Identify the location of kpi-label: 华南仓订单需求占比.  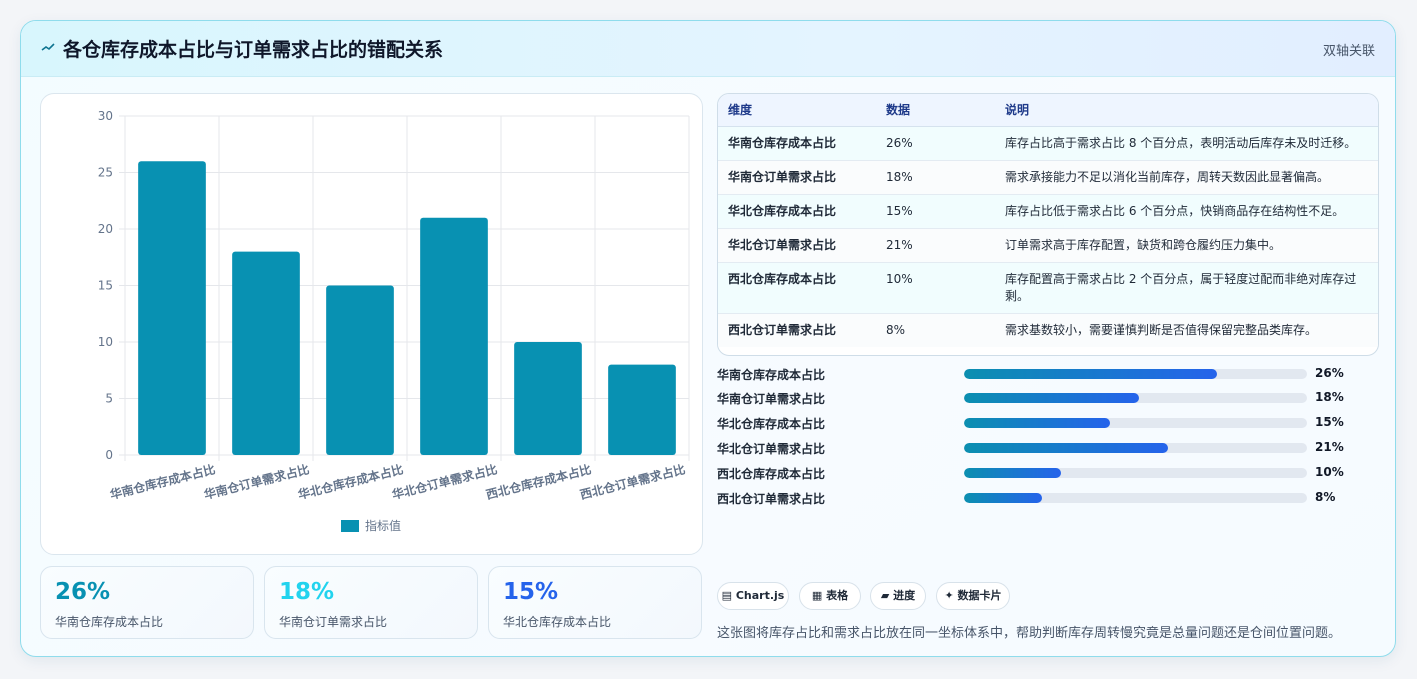
(333, 622).